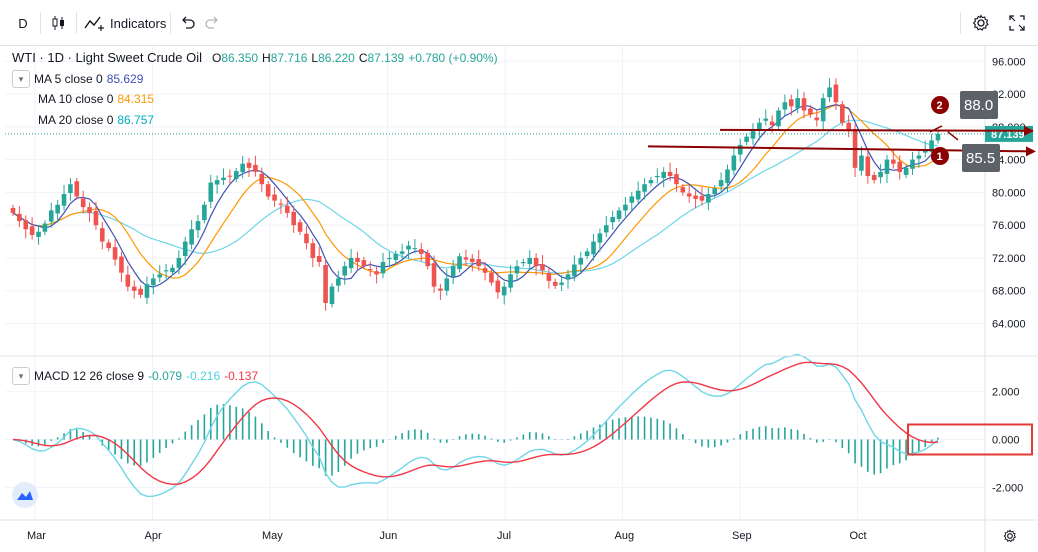  What do you see at coordinates (940, 156) in the screenshot?
I see `level-1-marker-circle` at bounding box center [940, 156].